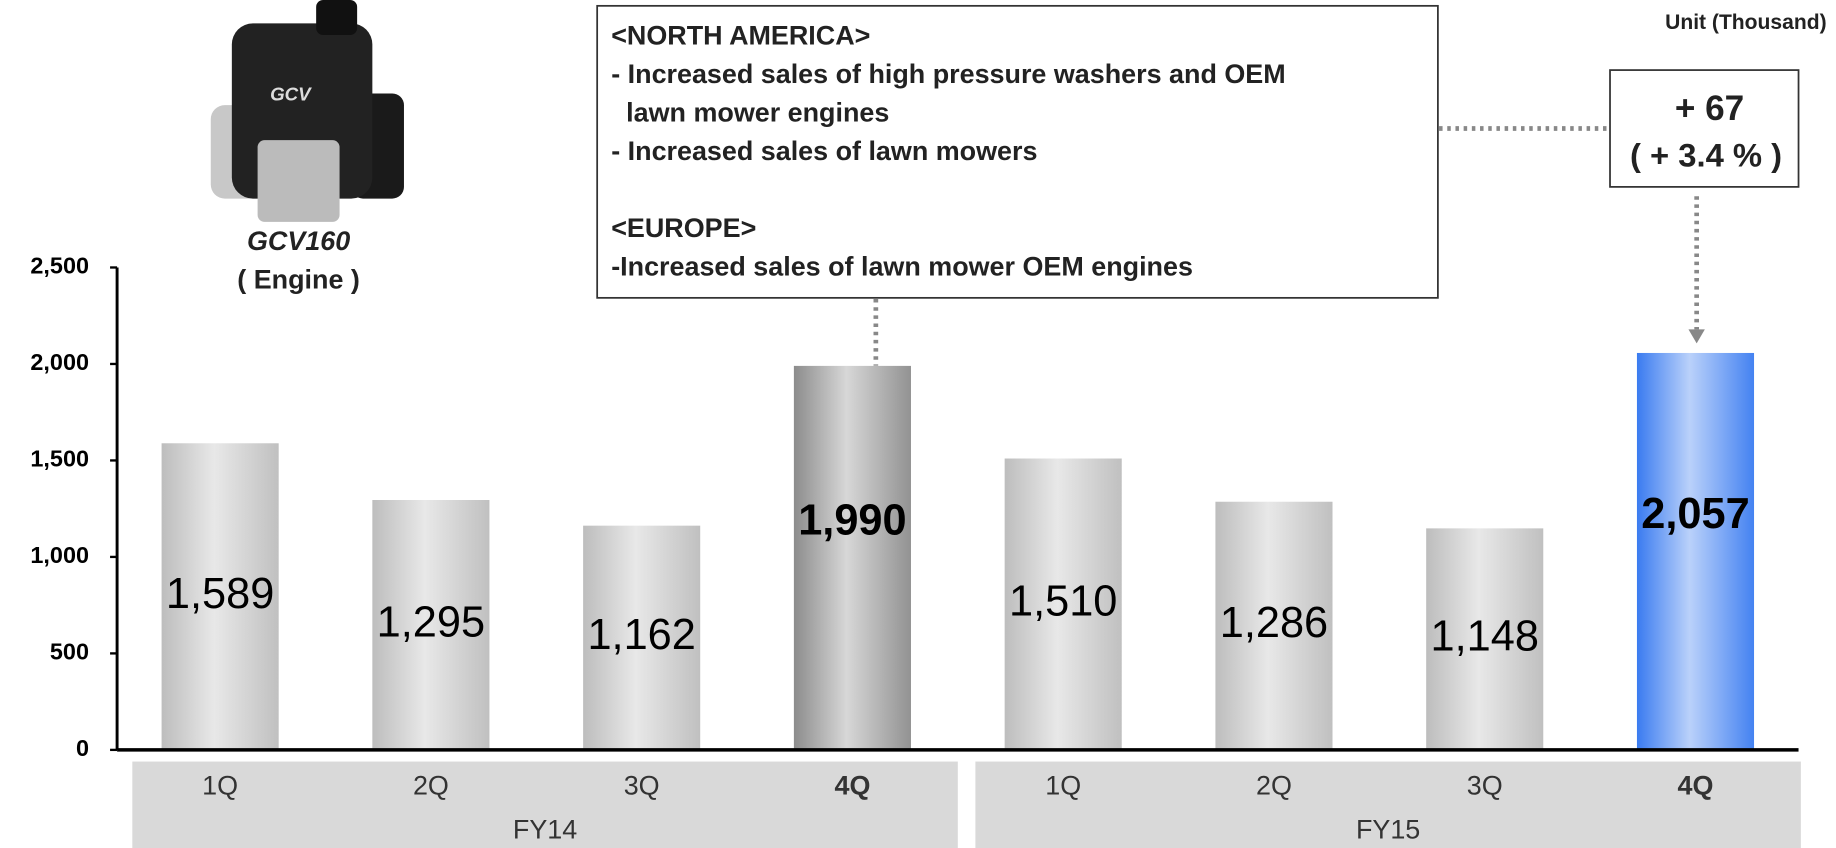  Describe the element at coordinates (307, 111) in the screenshot. I see `engine-image: GCV` at that location.